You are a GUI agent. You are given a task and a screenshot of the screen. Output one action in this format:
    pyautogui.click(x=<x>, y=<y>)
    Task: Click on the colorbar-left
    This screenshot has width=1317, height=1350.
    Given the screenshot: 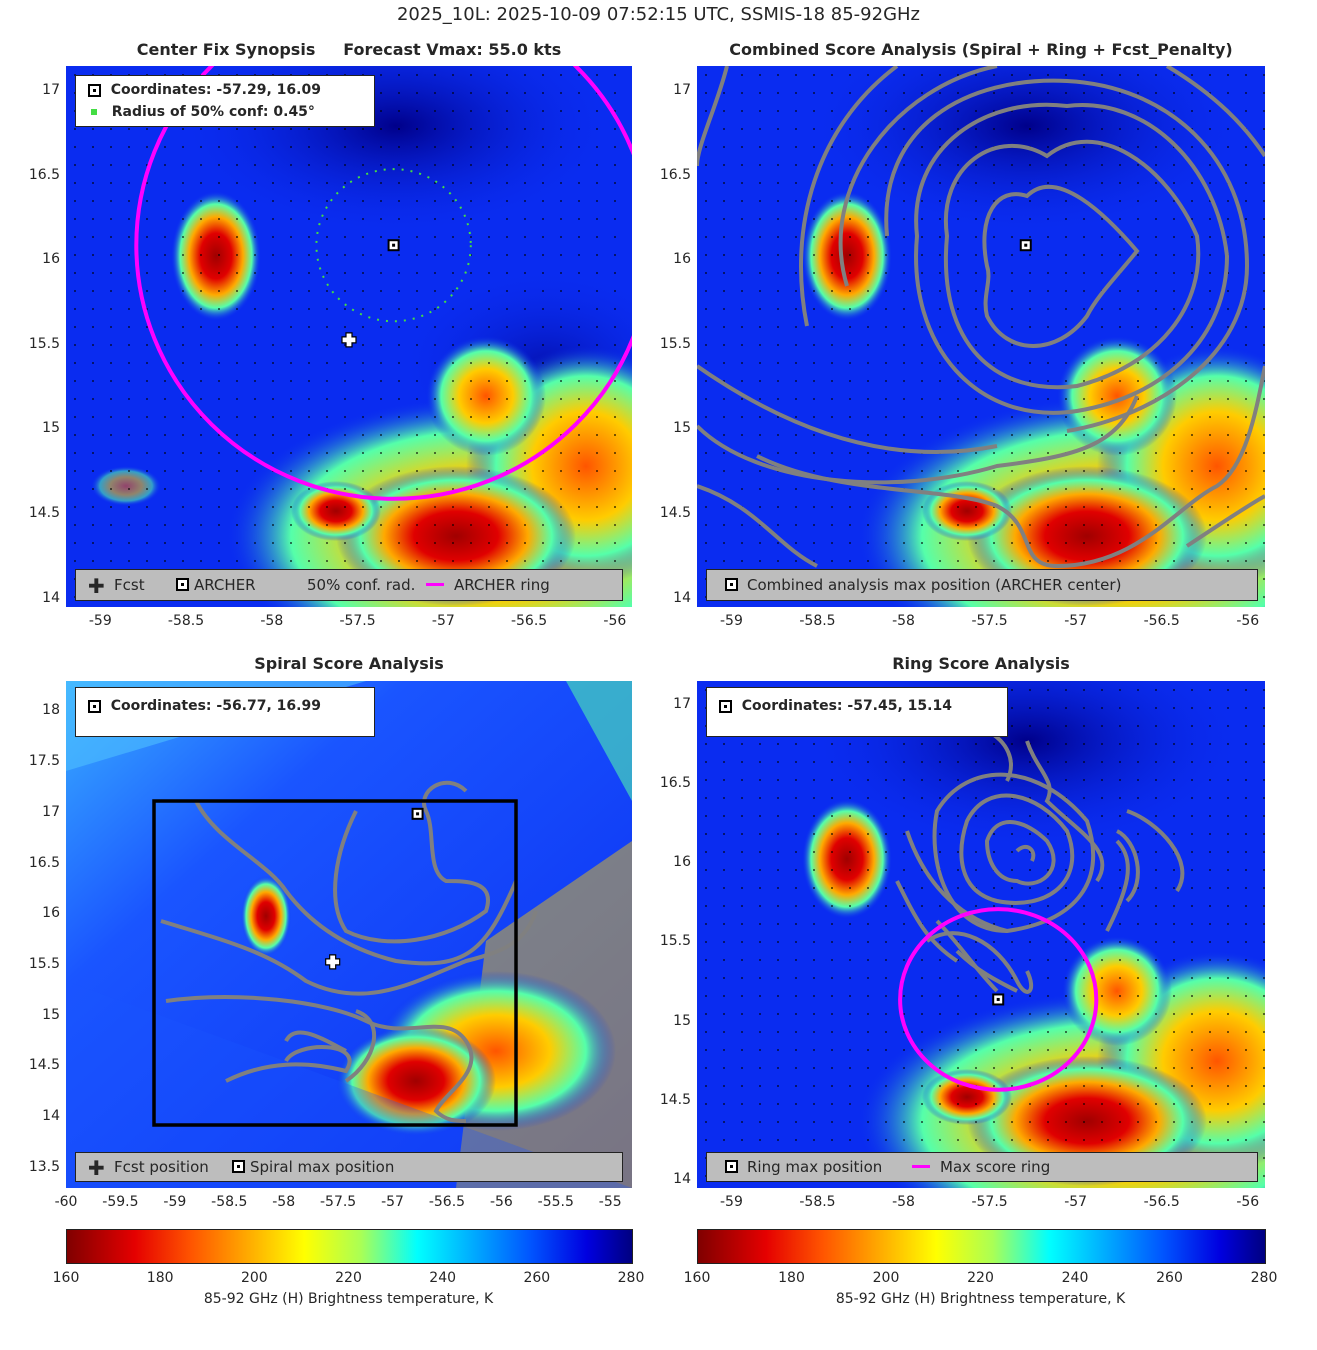 What is the action you would take?
    pyautogui.click(x=349, y=1246)
    